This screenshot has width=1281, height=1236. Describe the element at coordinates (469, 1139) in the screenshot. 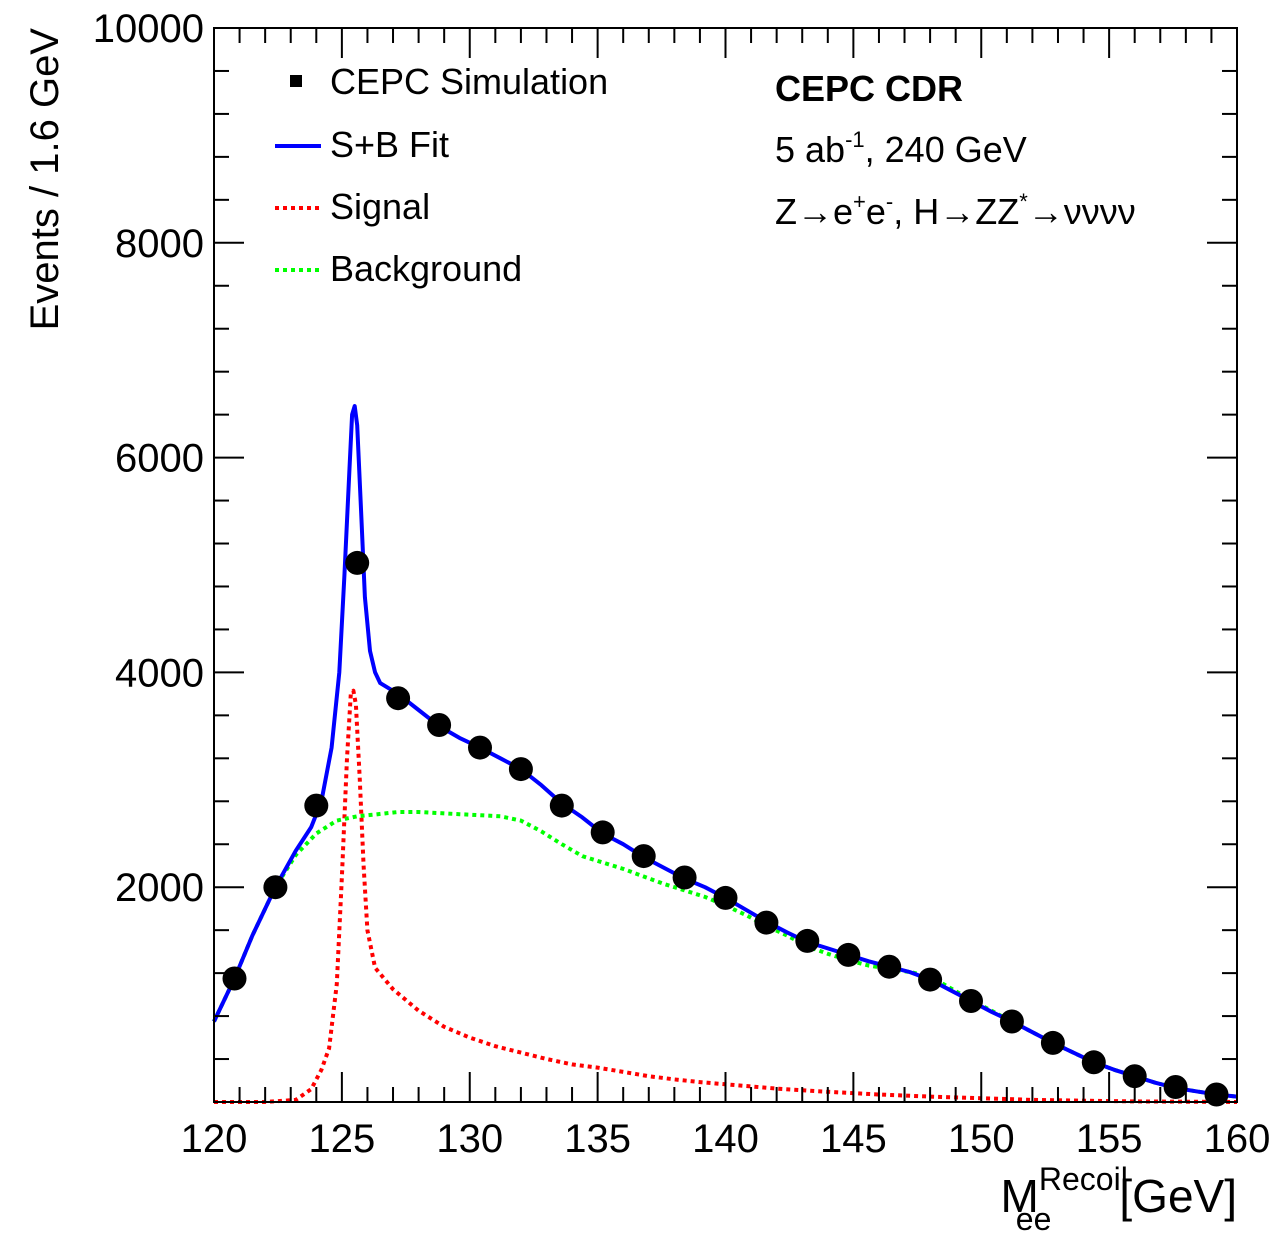

I see `x-tick-label: 130` at that location.